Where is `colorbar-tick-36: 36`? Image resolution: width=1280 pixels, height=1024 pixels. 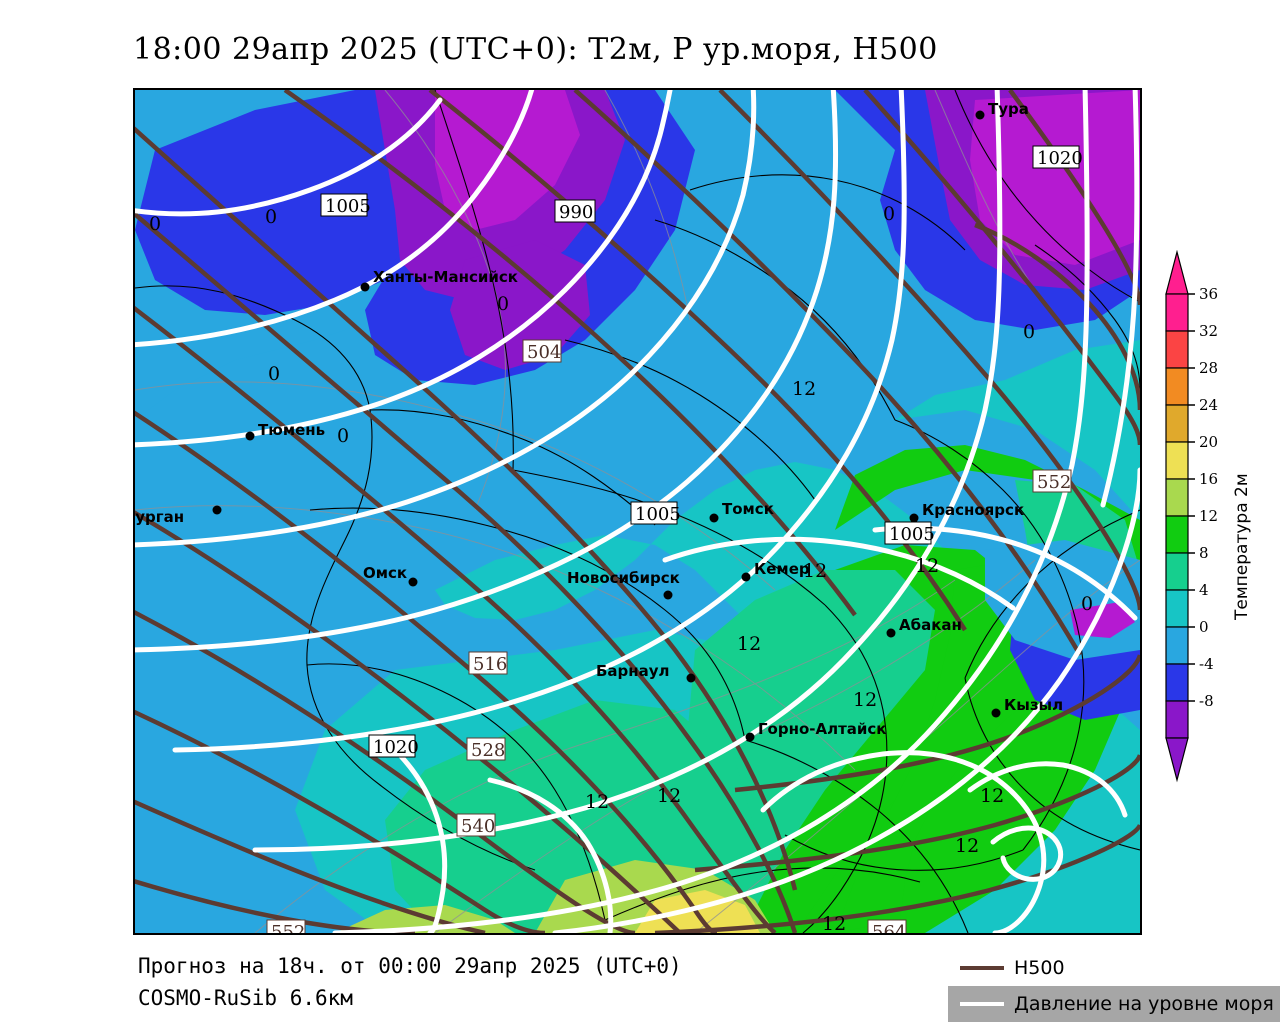
colorbar-tick-36: 36 is located at coordinates (1208, 294).